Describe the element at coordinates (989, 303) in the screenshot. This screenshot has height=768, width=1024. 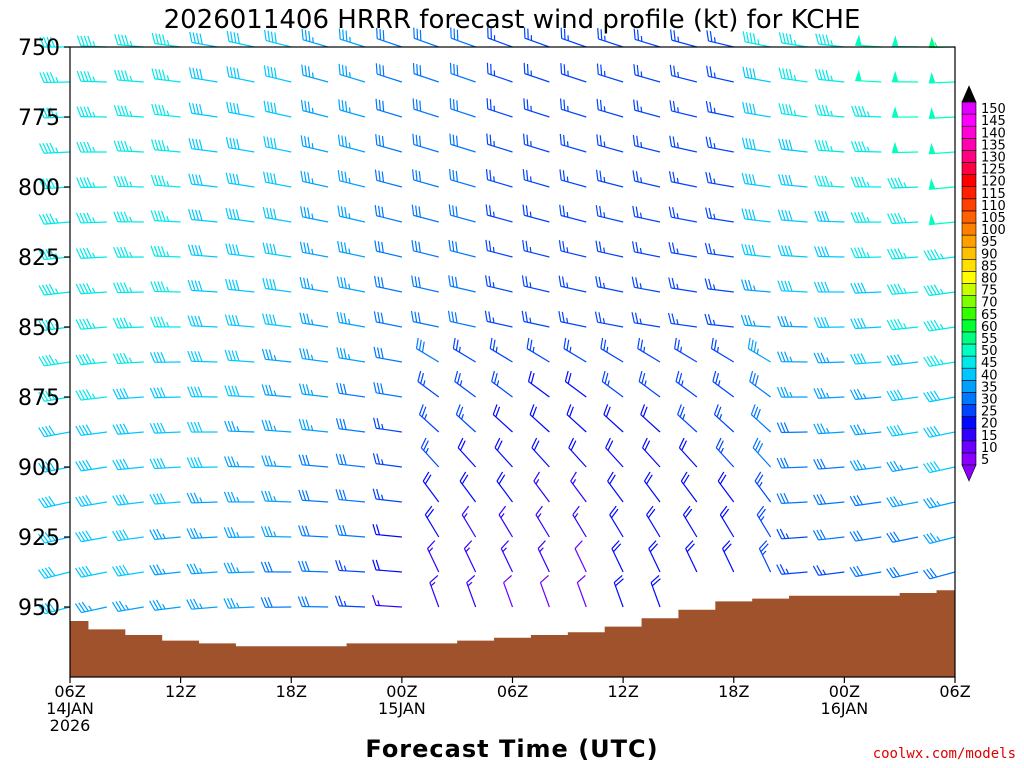
I see `legend-label: 70` at that location.